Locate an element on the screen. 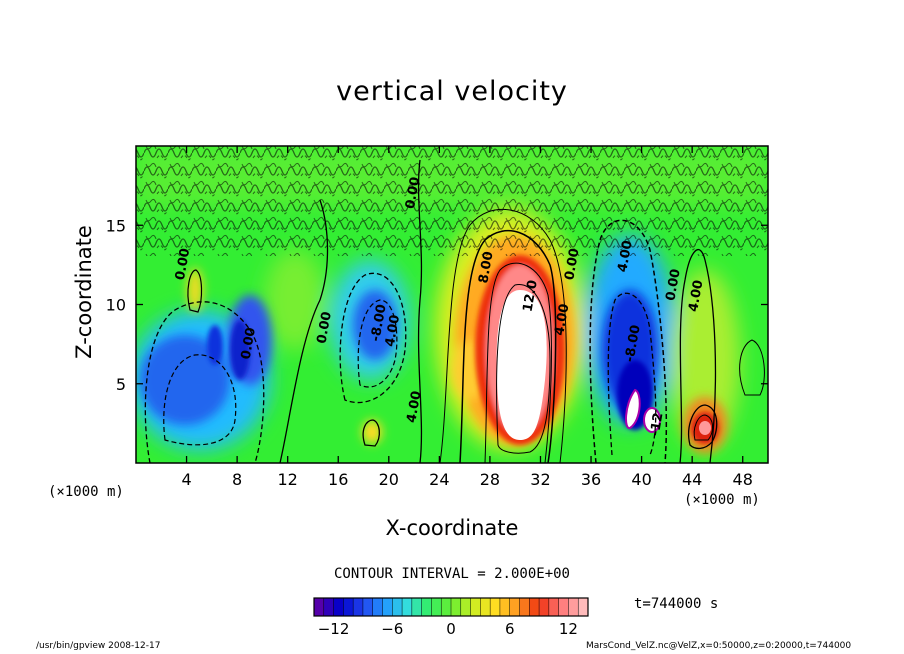  y-tick-label: 10 is located at coordinates (116, 305).